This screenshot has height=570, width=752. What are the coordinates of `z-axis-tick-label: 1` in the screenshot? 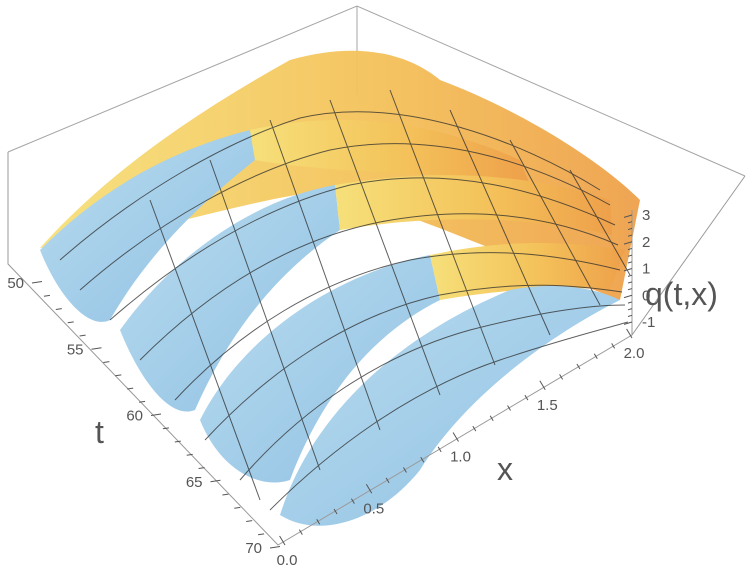 It's located at (646, 269).